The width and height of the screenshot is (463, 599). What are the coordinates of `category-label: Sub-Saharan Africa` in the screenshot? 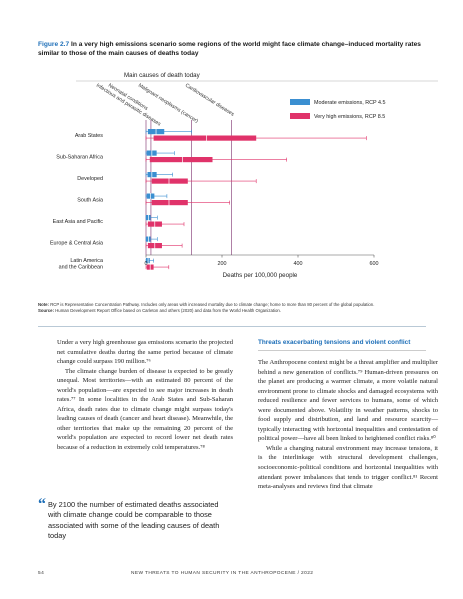 It's located at (79, 158).